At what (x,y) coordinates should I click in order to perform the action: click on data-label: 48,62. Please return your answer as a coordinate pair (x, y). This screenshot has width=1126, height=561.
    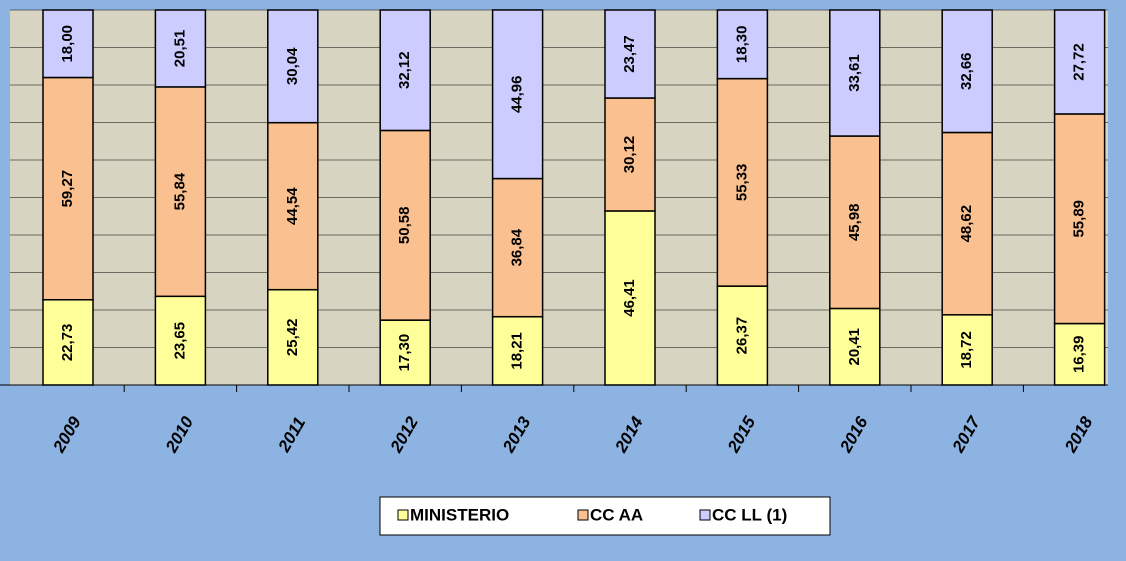
    Looking at the image, I should click on (966, 224).